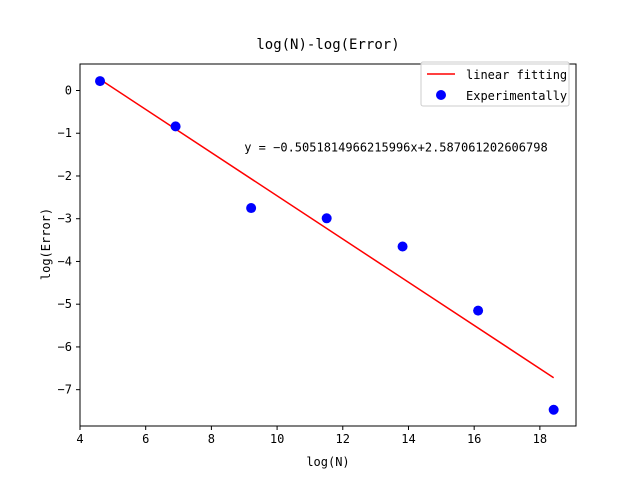 The image size is (640, 484). I want to click on y-tick-label: −1, so click(65, 133).